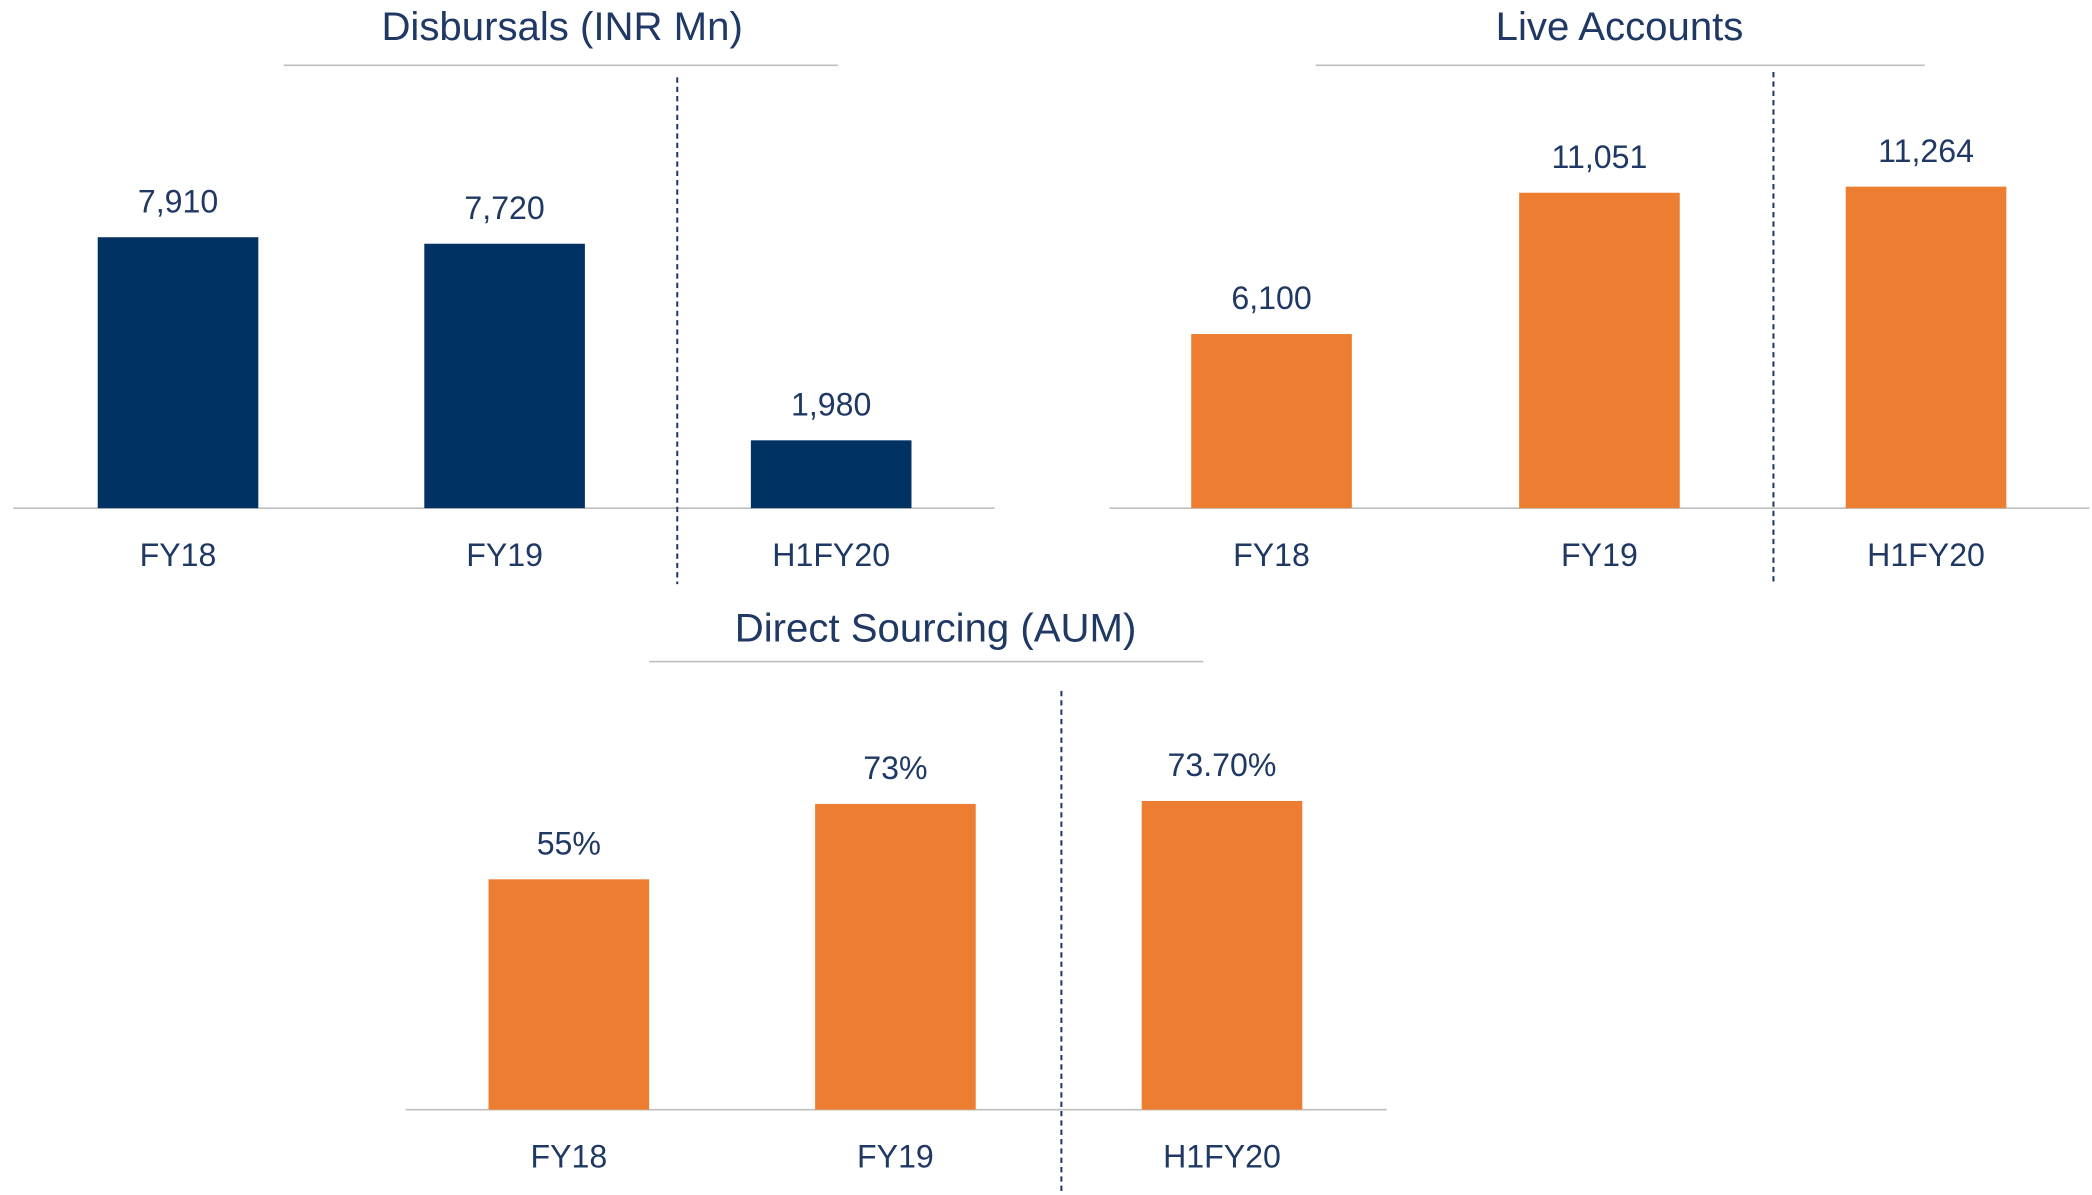  Describe the element at coordinates (831, 404) in the screenshot. I see `data-label: 1,980` at that location.